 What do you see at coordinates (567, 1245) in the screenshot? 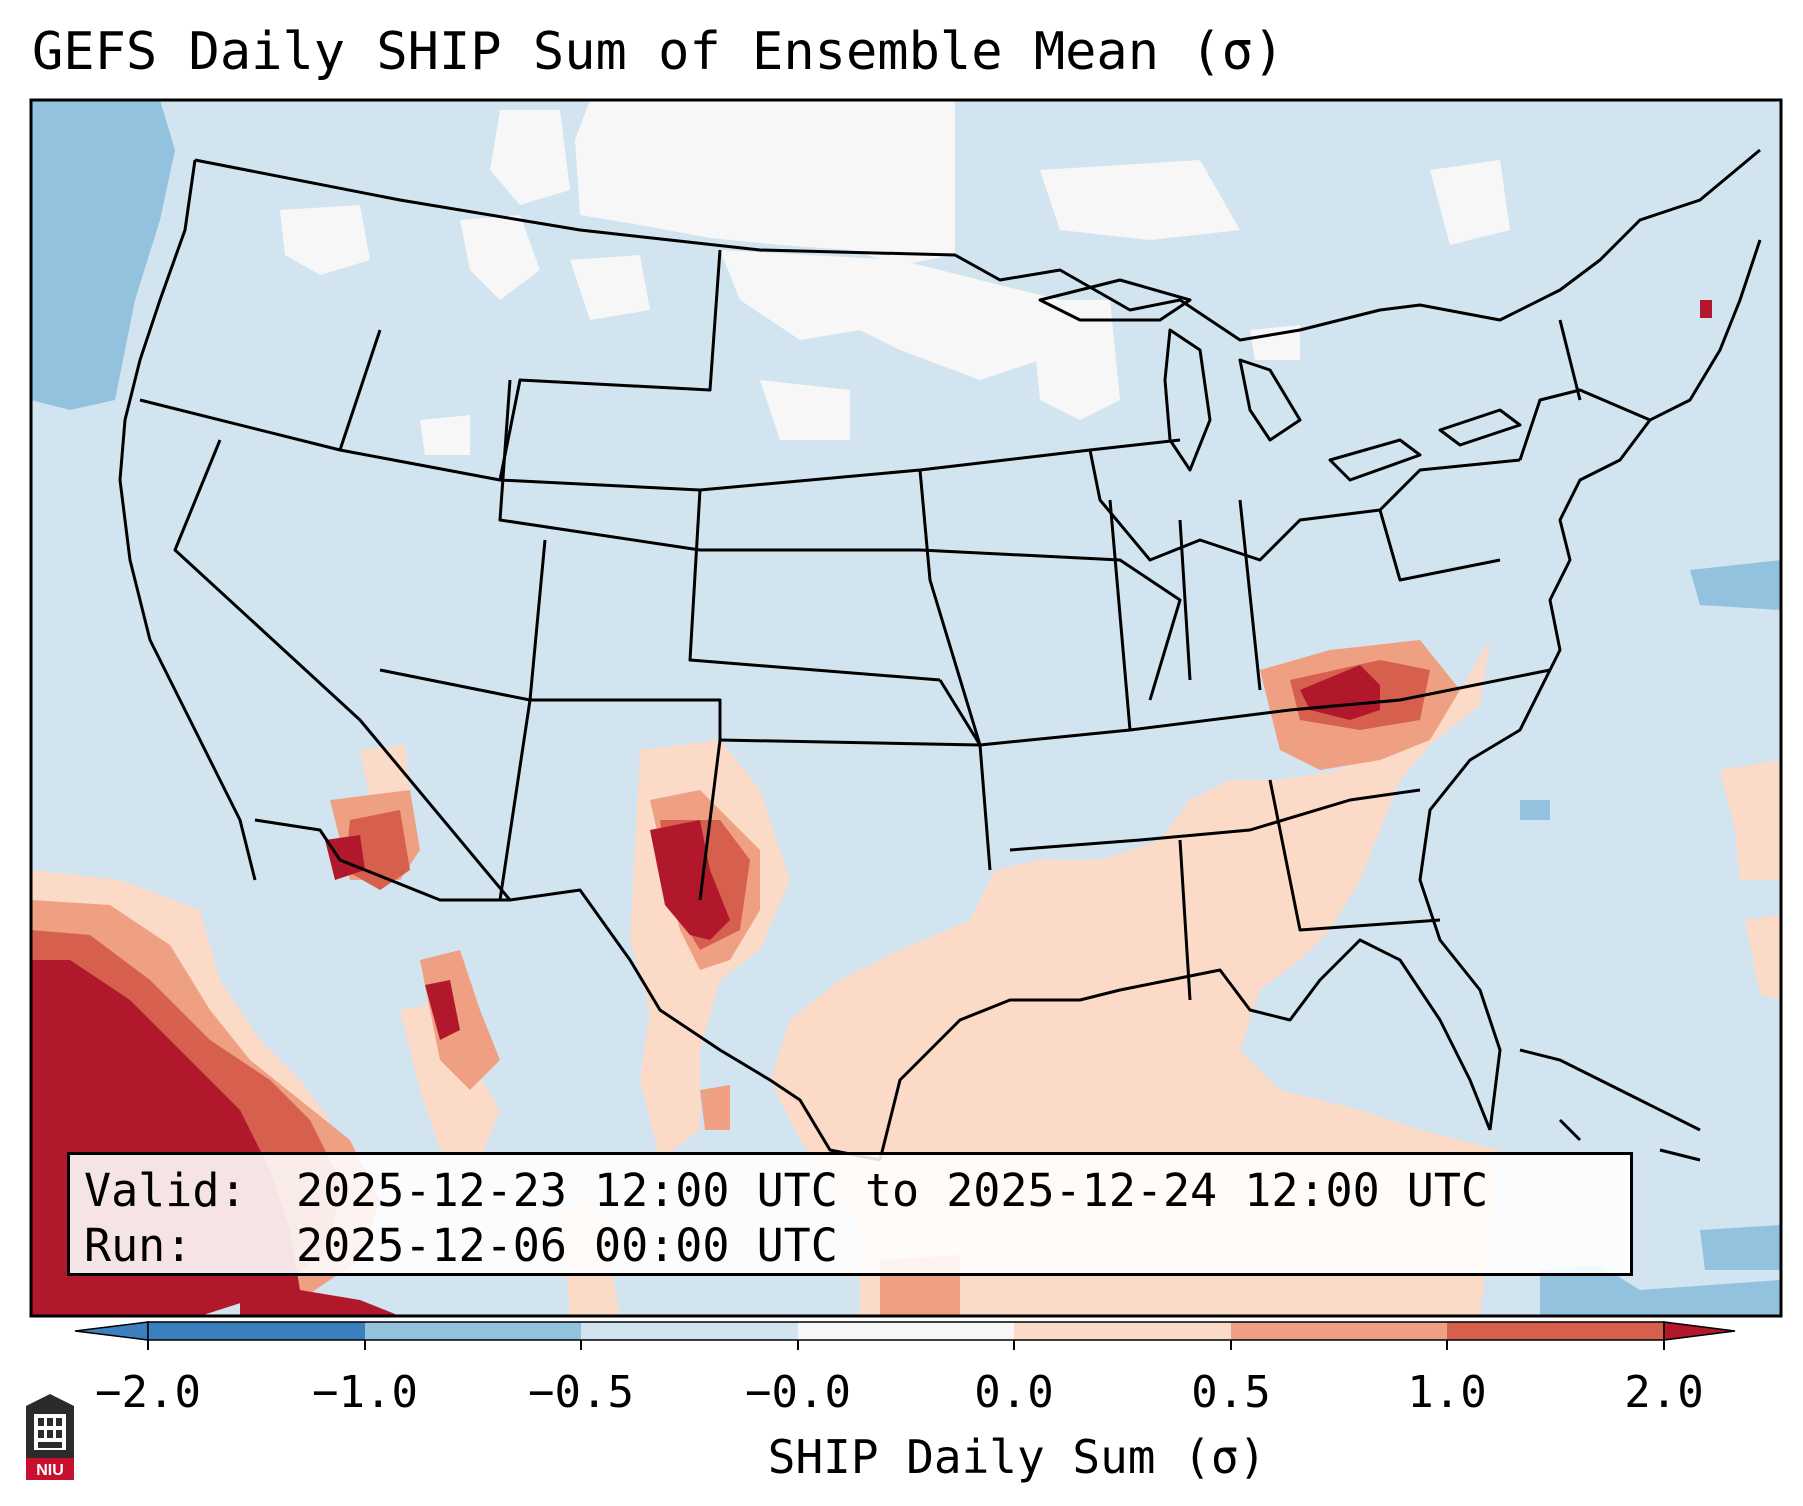
I see `run-value: 2025-12-06 00:00 UTC` at bounding box center [567, 1245].